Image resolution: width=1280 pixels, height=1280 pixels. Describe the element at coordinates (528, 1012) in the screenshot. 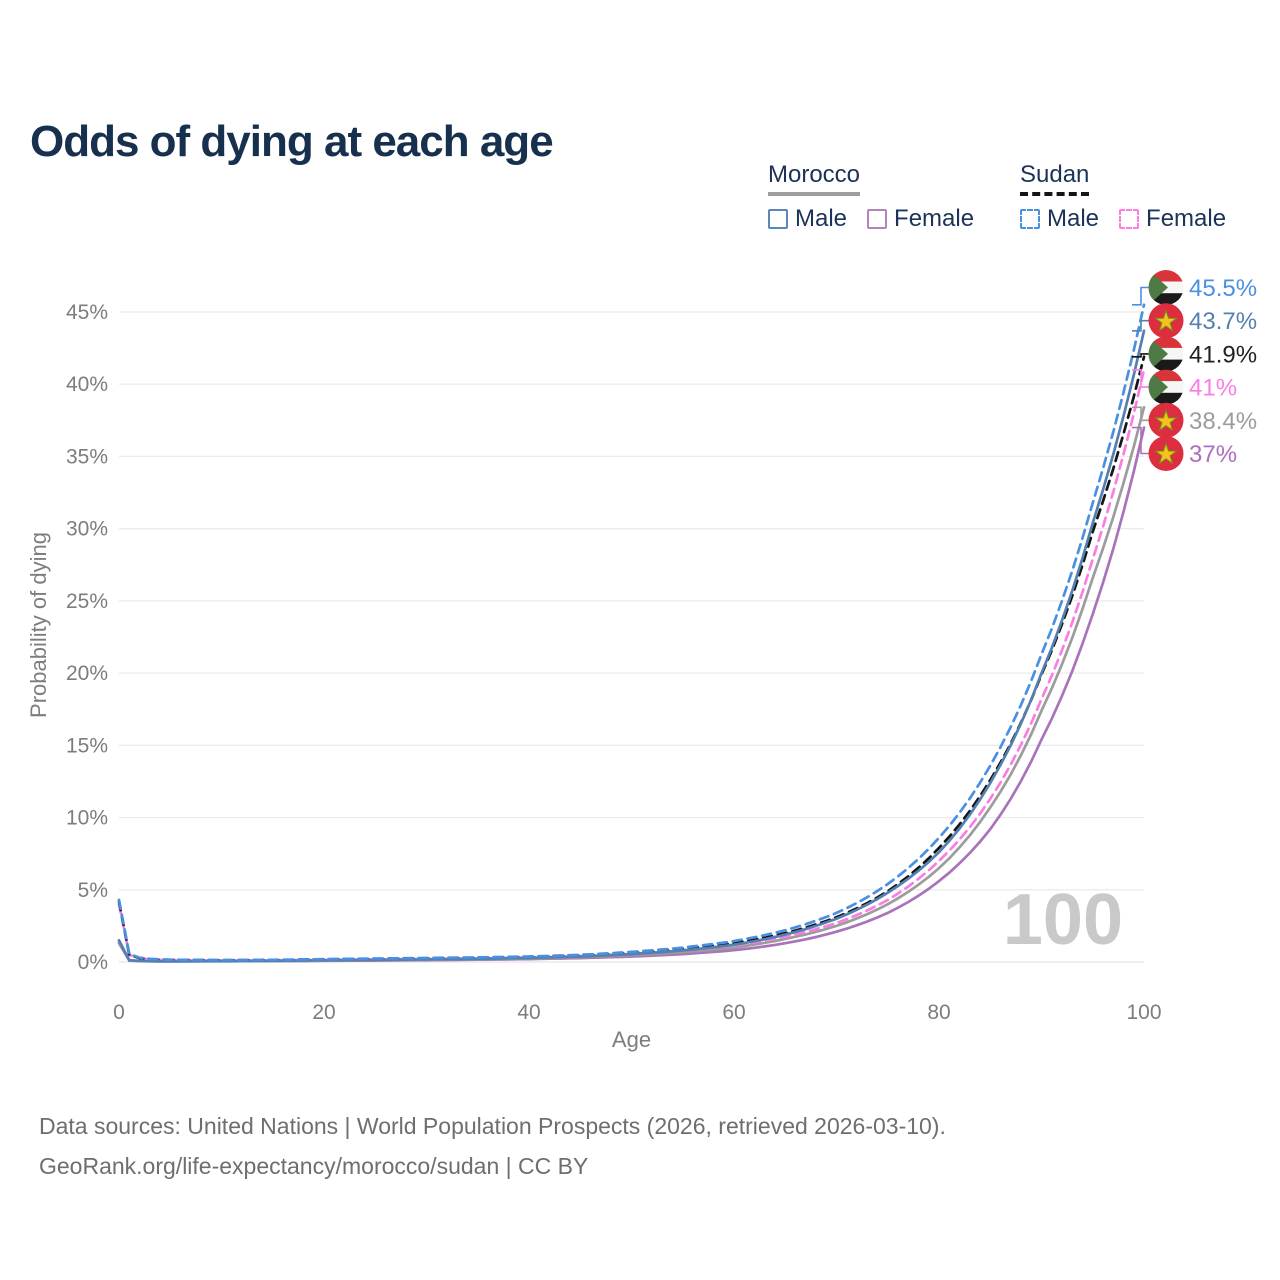

I see `x-tick-label: 40` at that location.